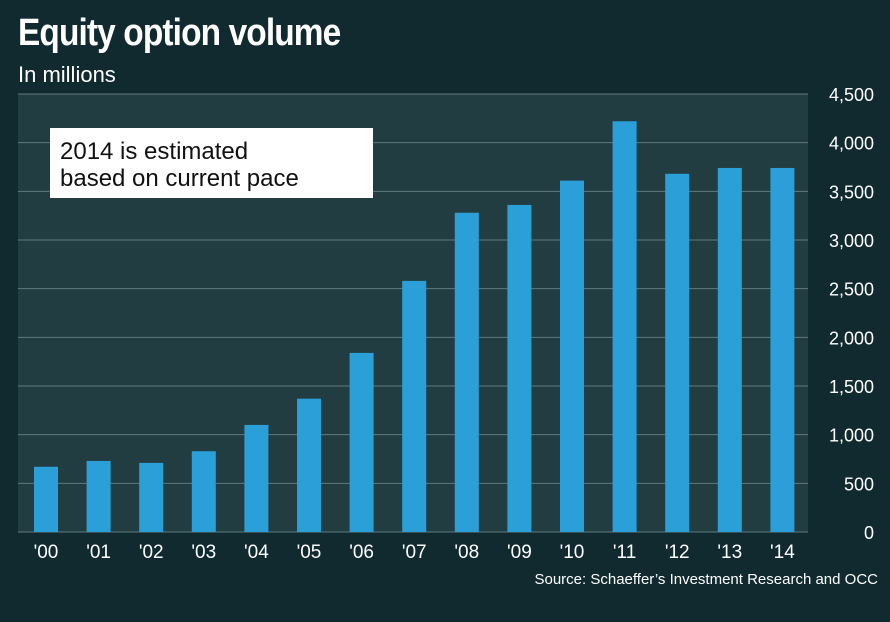 The height and width of the screenshot is (622, 890). Describe the element at coordinates (466, 552) in the screenshot. I see `x-tick-label: '08` at that location.